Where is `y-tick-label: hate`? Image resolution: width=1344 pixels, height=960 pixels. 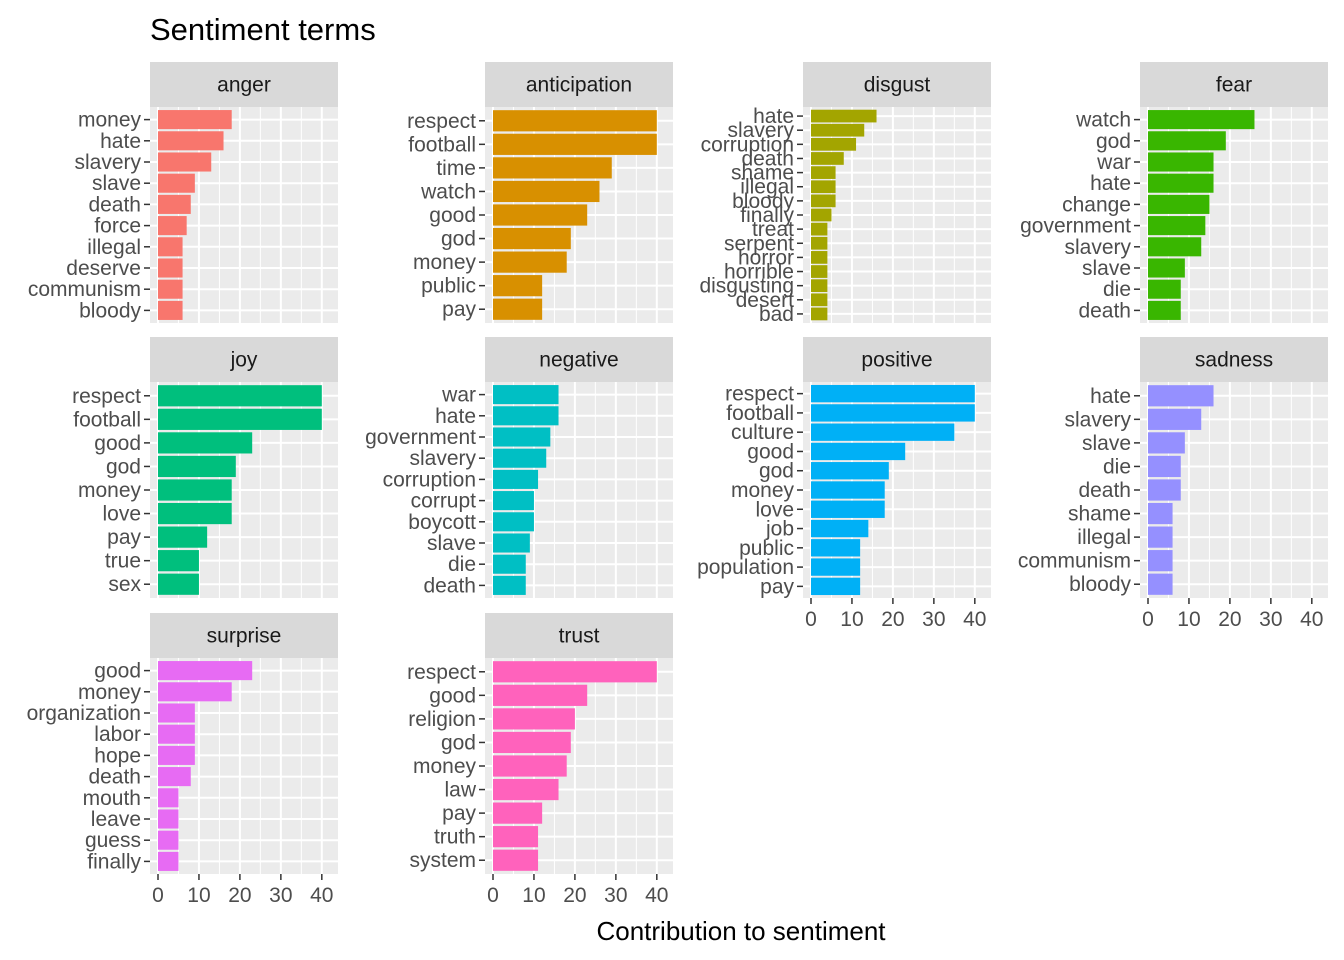
y-tick-label: hate is located at coordinates (455, 416).